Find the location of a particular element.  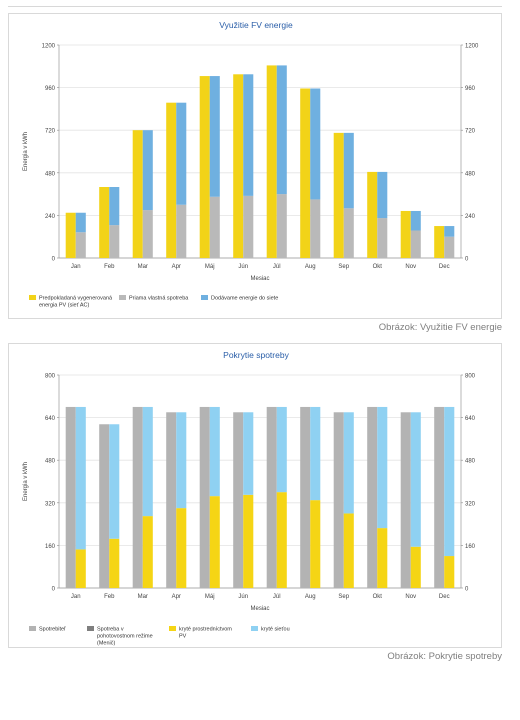

legend-swatch-kryte-prostrednictvom-pv is located at coordinates (172, 628).